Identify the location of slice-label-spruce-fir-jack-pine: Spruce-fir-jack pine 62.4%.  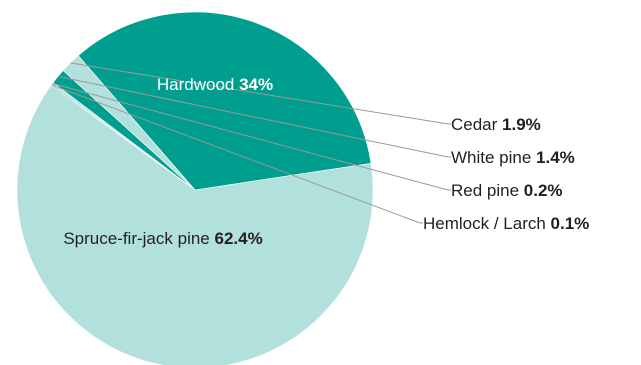
(162, 238).